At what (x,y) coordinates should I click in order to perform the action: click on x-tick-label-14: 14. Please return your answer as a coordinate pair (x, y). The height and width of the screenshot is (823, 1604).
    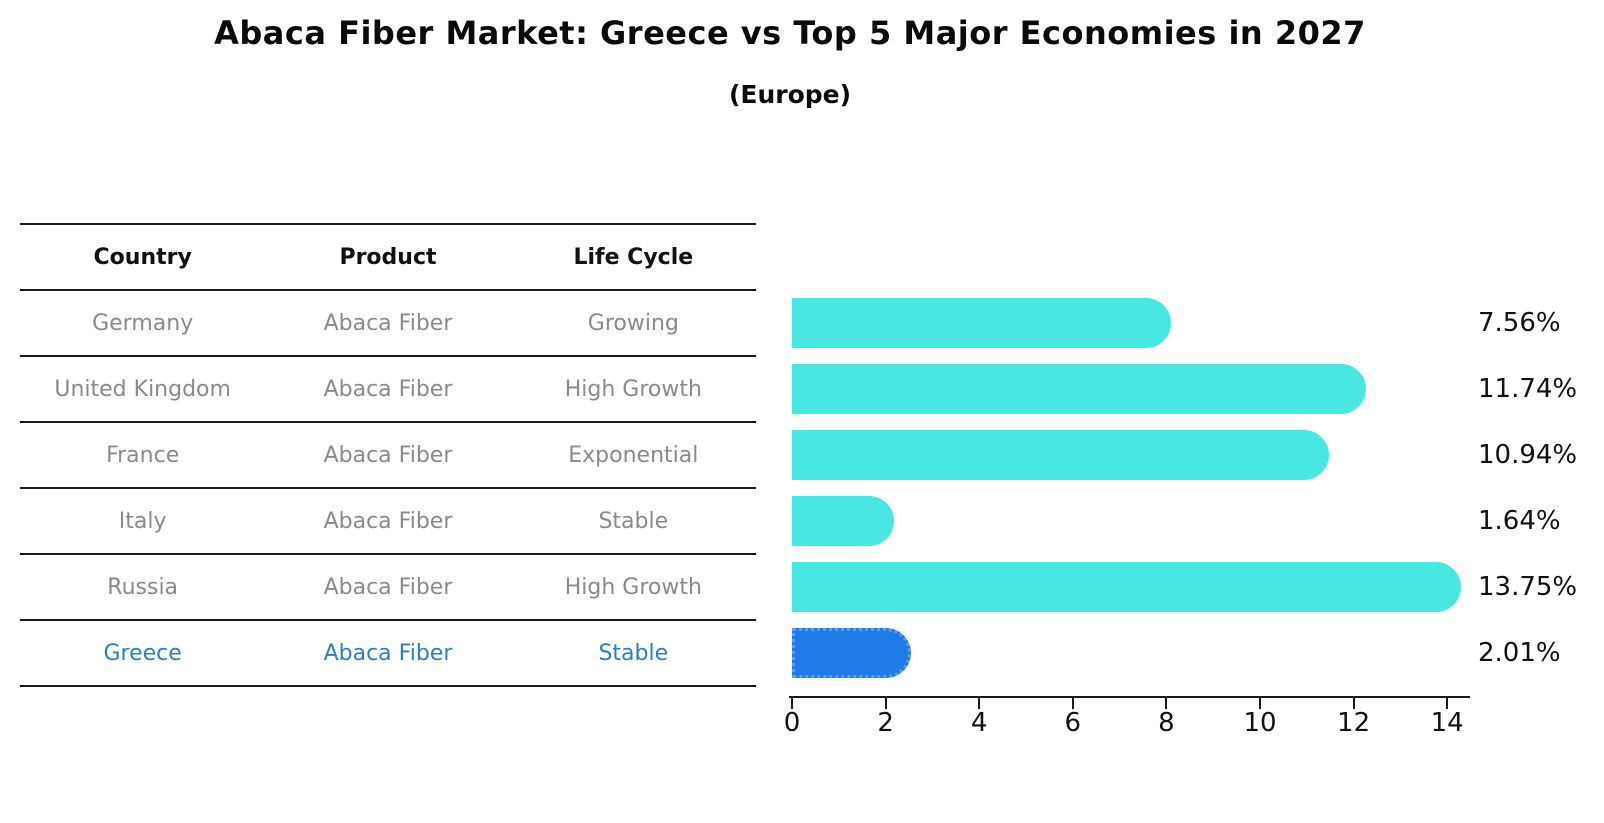
    Looking at the image, I should click on (1447, 723).